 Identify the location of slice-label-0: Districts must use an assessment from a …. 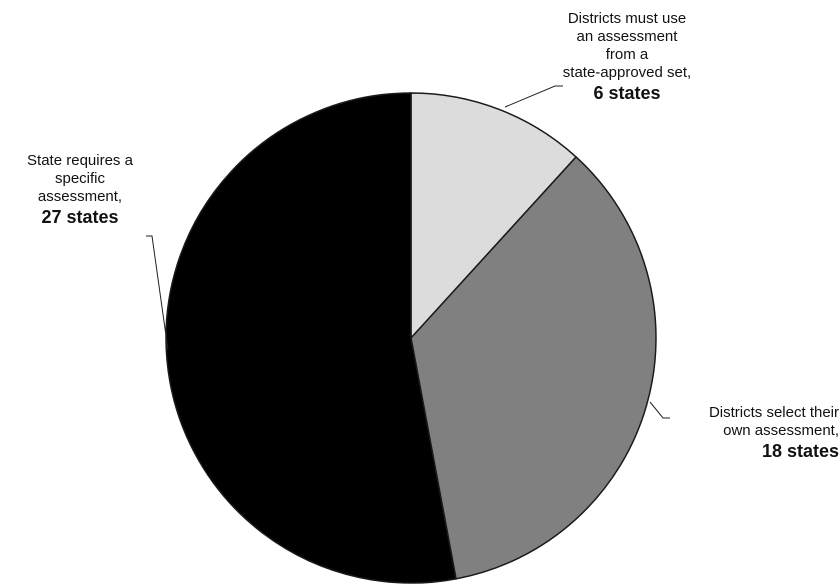
(627, 57).